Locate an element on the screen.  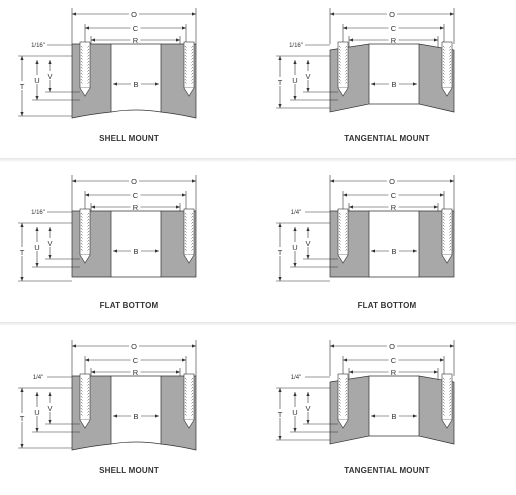
dim-c-arrow-right is located at coordinates (184, 28).